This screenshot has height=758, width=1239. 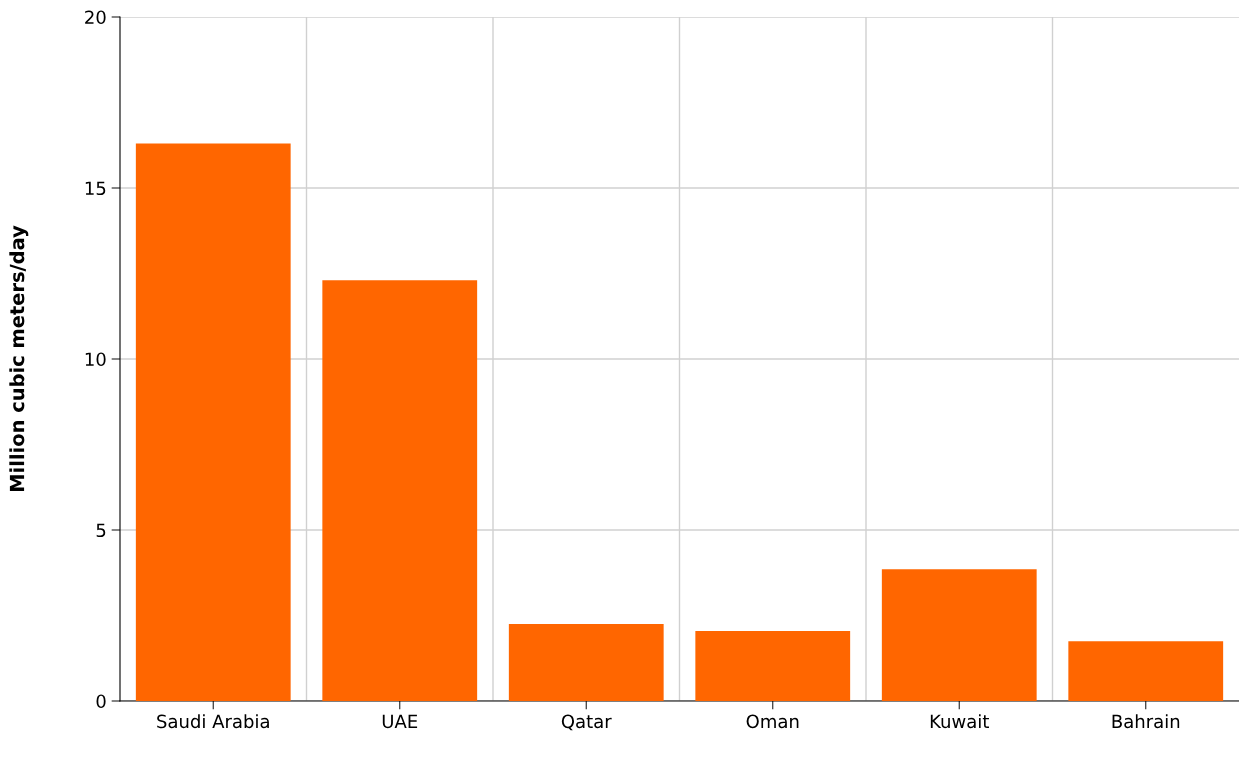 I want to click on y-tick-label: 5, so click(x=101, y=530).